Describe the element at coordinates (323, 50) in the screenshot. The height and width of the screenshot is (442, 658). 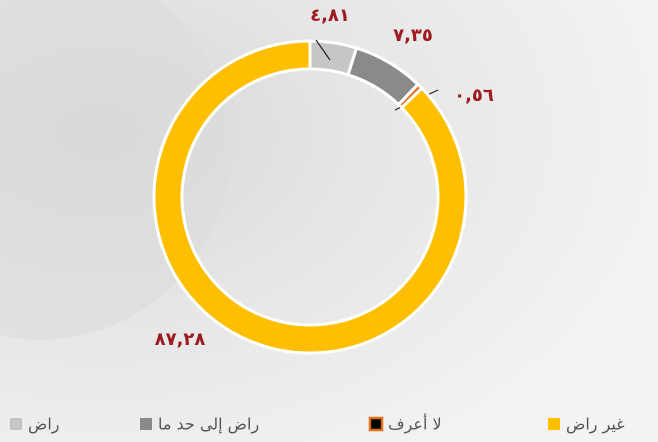
I see `leader-line` at that location.